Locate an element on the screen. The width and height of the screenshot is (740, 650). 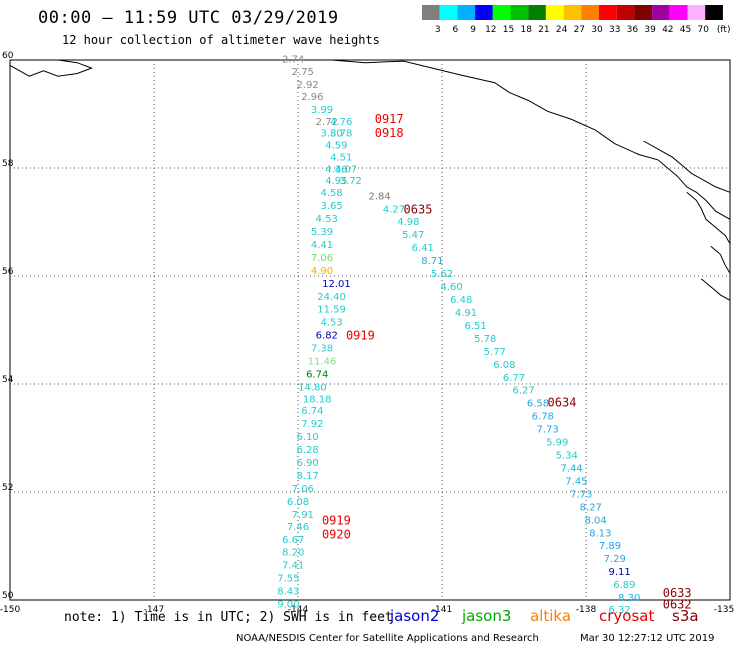
coastline-gulf-of-alaska is located at coordinates (531, 139).